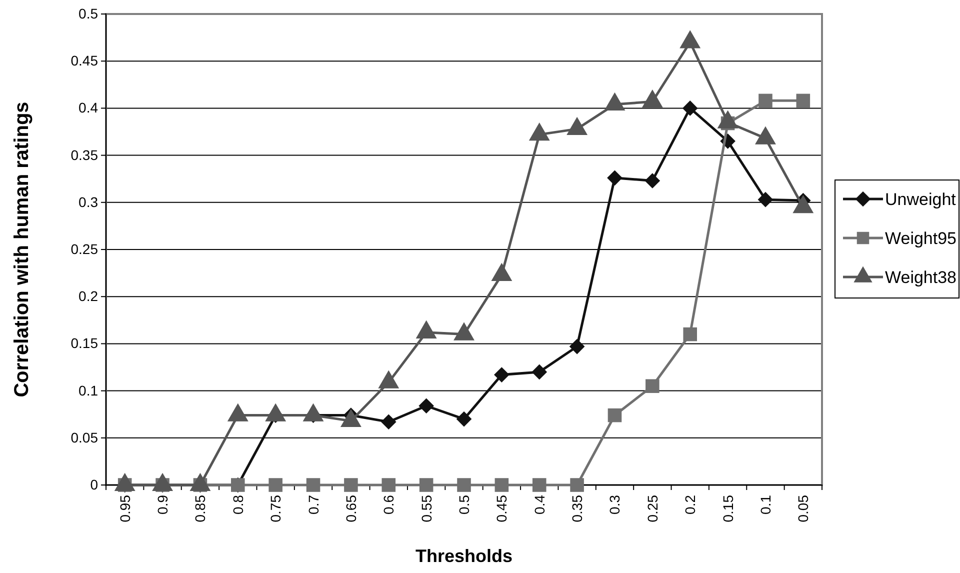  Describe the element at coordinates (614, 504) in the screenshot. I see `x-tick-label: 0.3` at that location.